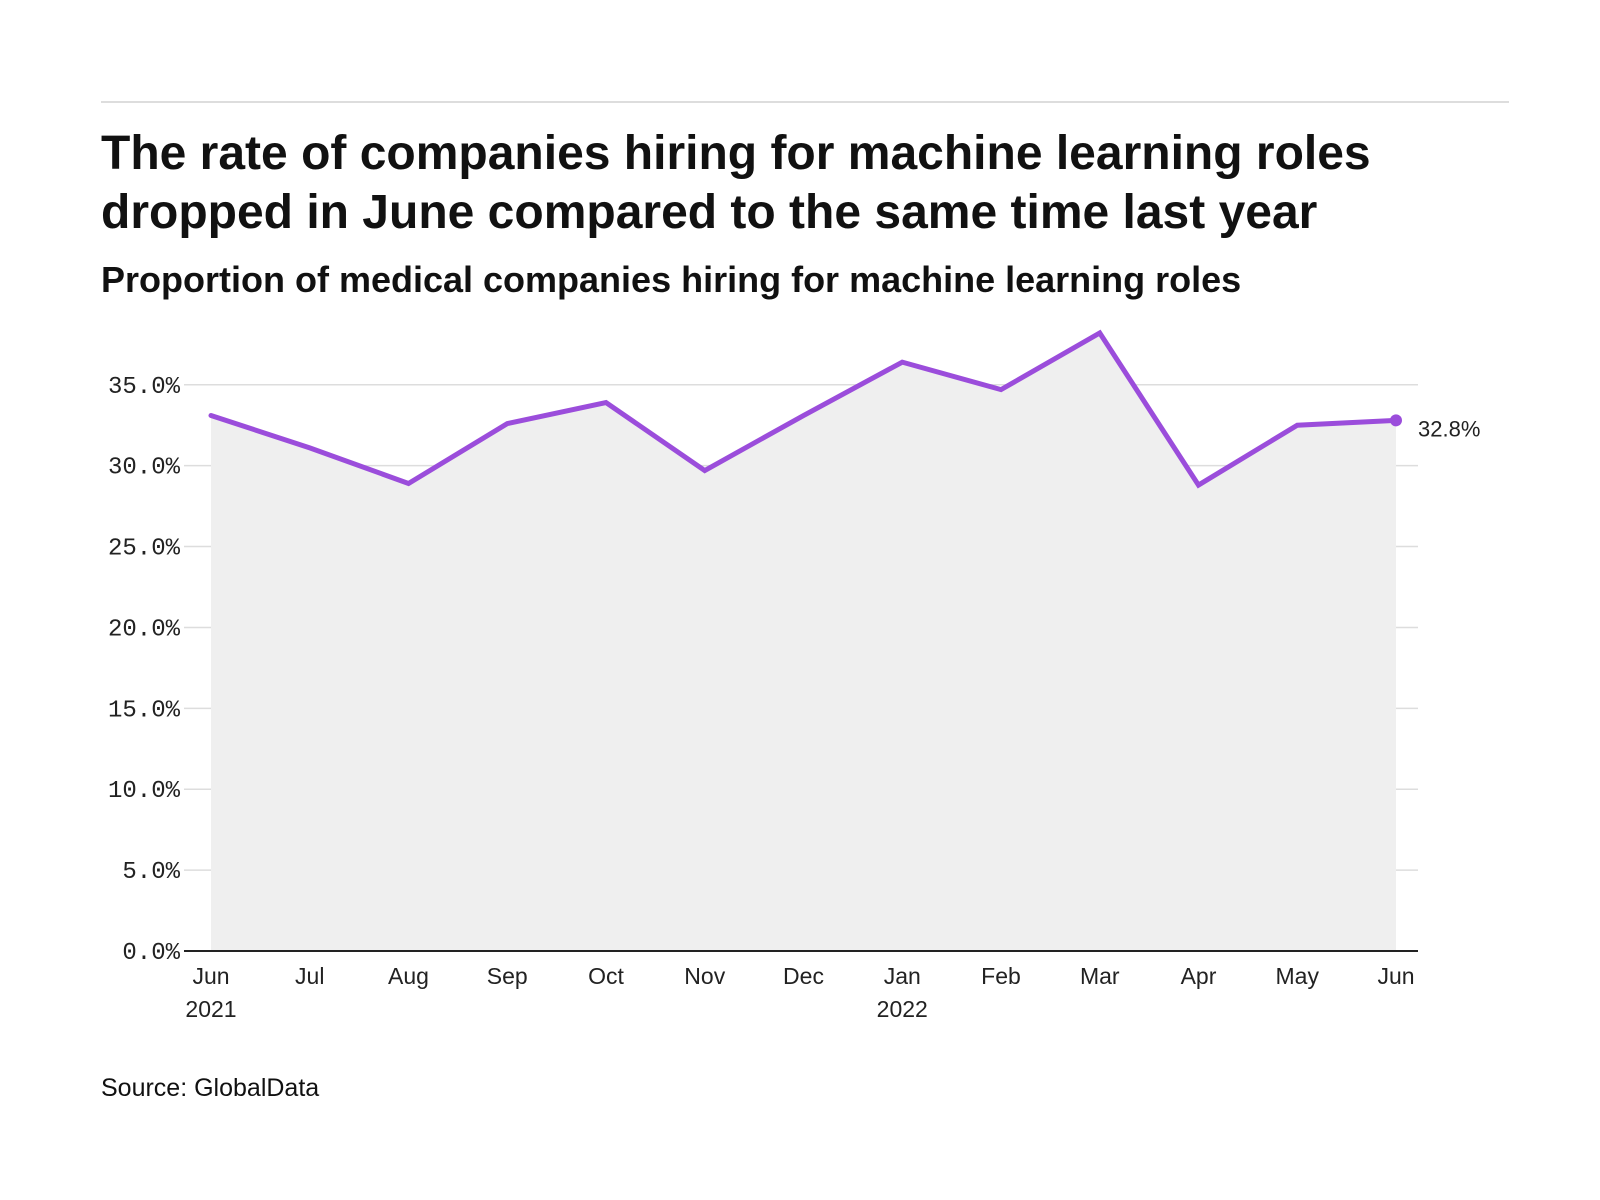 This screenshot has height=1200, width=1600. What do you see at coordinates (144, 549) in the screenshot?
I see `y-tick-label: 25.0%` at bounding box center [144, 549].